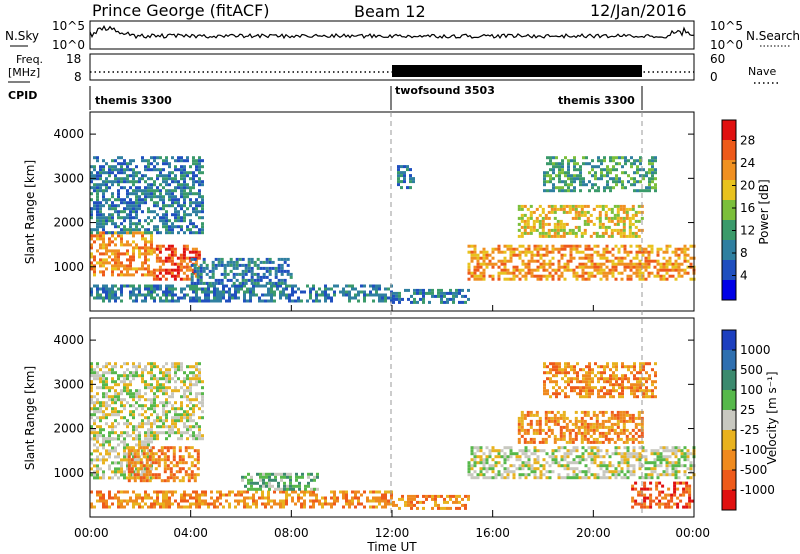 The height and width of the screenshot is (554, 800). What do you see at coordinates (773, 36) in the screenshot?
I see `noise-right-label: N.Search` at bounding box center [773, 36].